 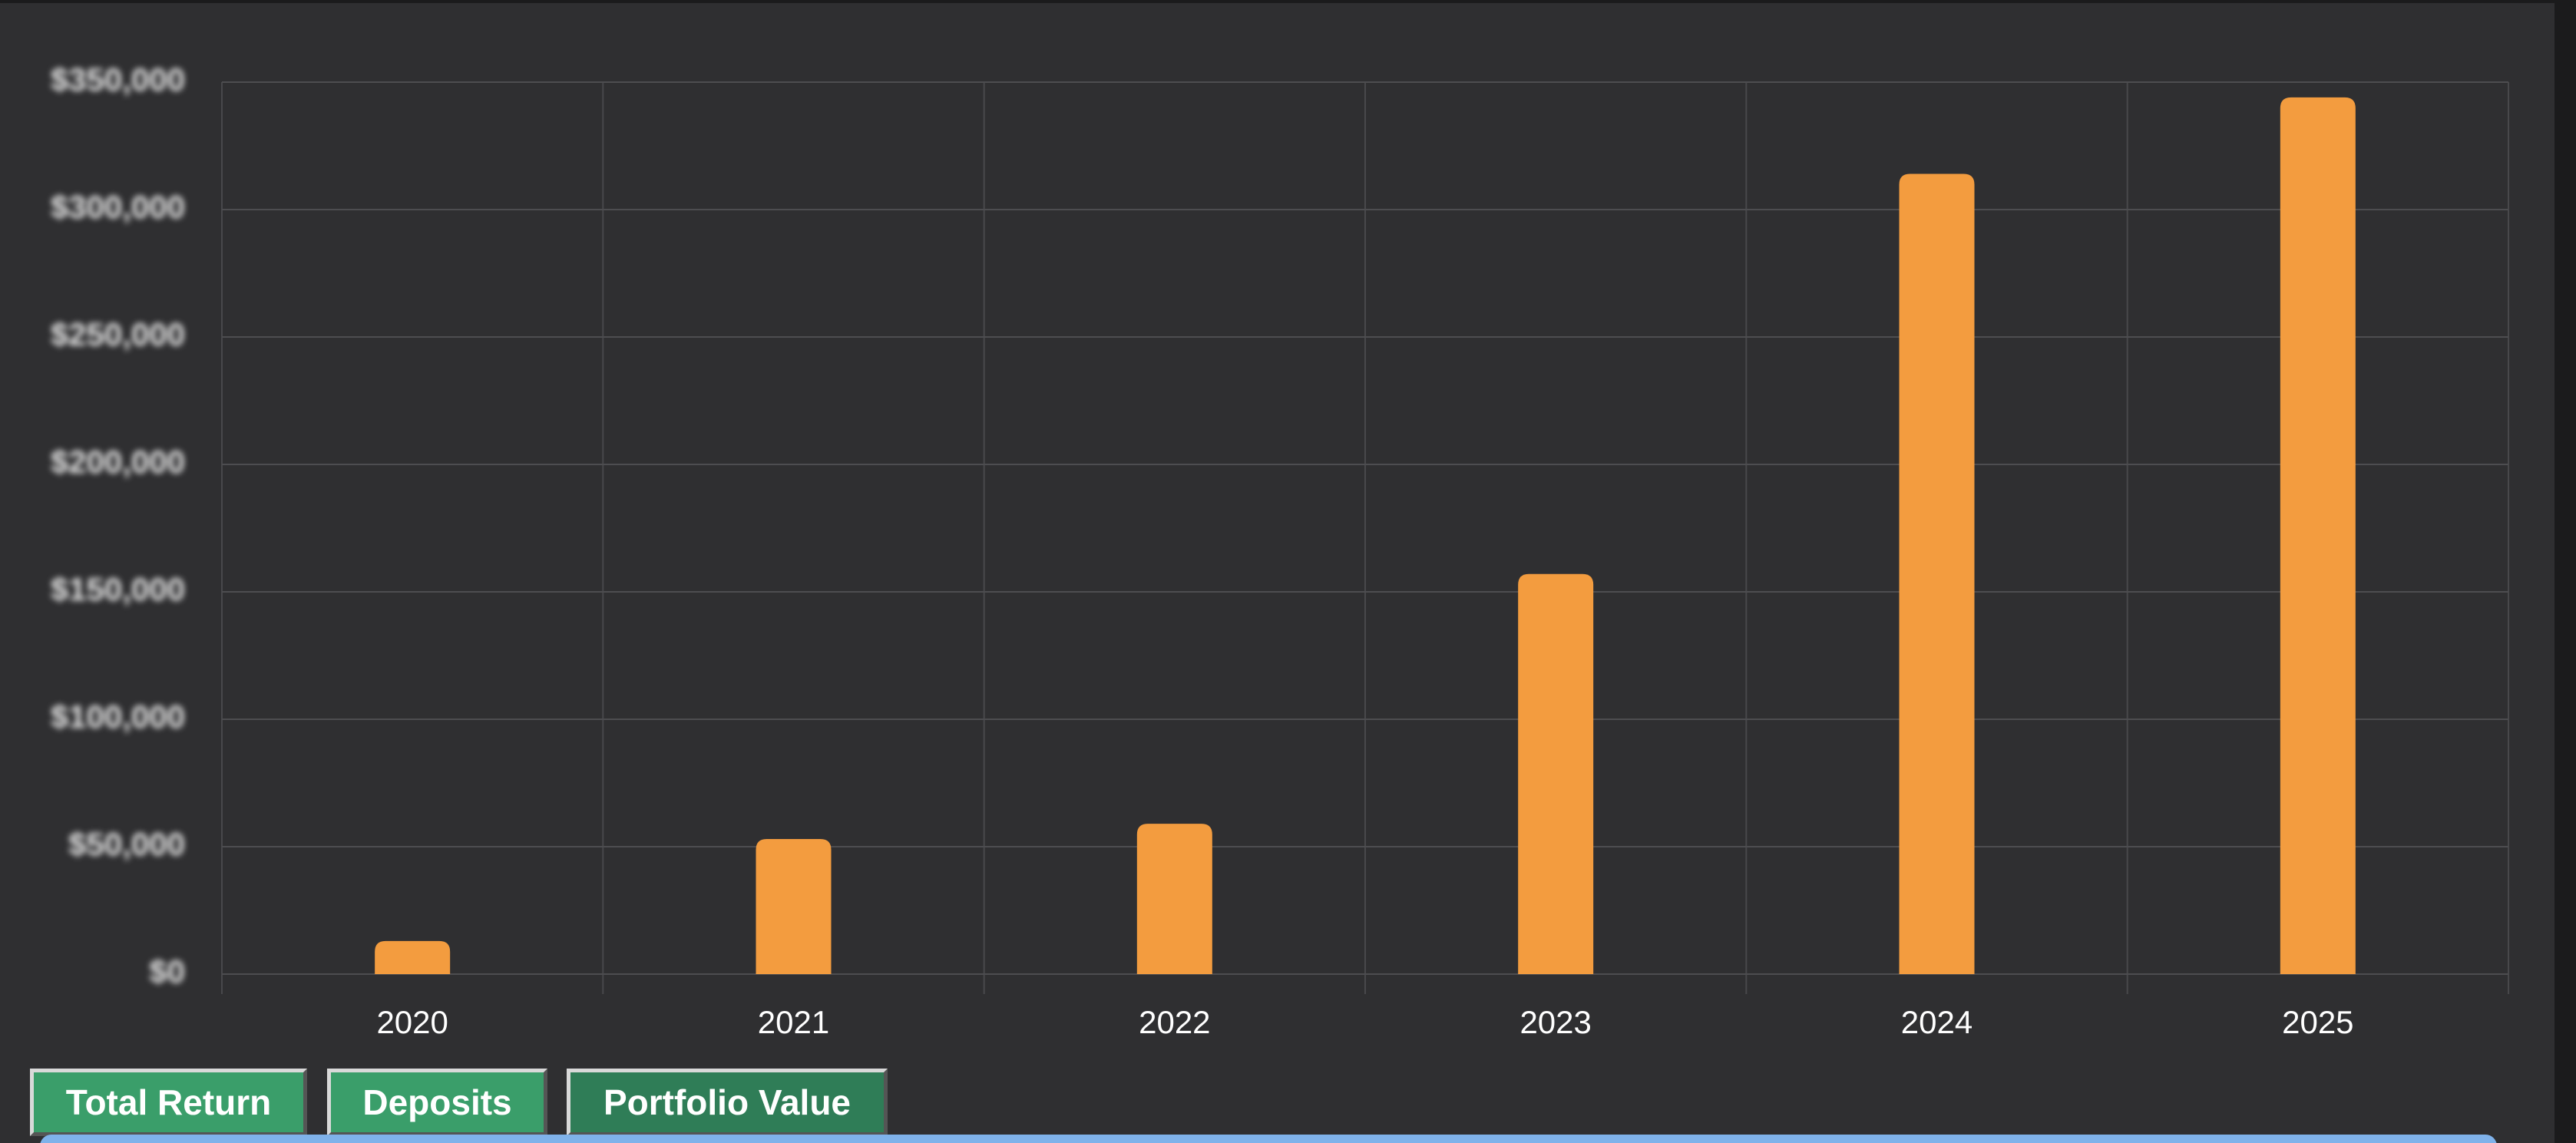 What do you see at coordinates (1937, 1022) in the screenshot?
I see `x-tick-label: 2024` at bounding box center [1937, 1022].